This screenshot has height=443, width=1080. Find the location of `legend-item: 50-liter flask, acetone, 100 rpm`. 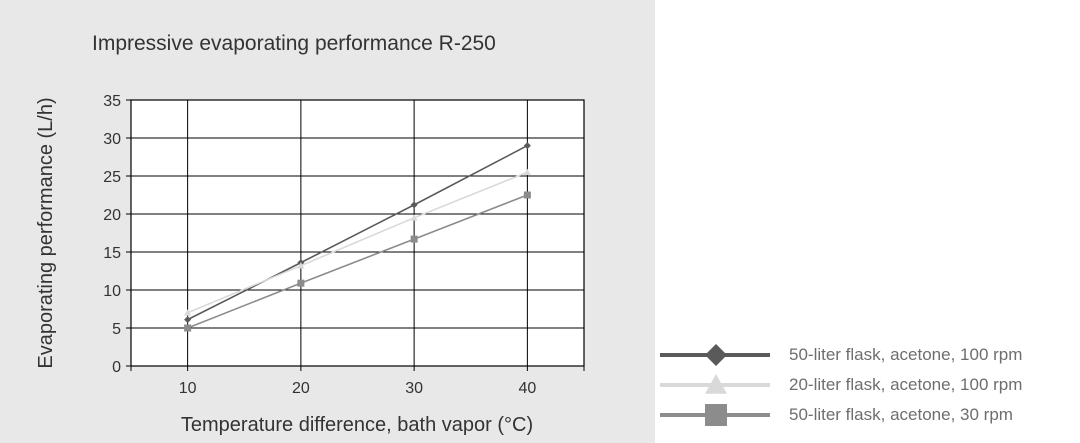

legend-item: 50-liter flask, acetone, 100 rpm is located at coordinates (870, 355).